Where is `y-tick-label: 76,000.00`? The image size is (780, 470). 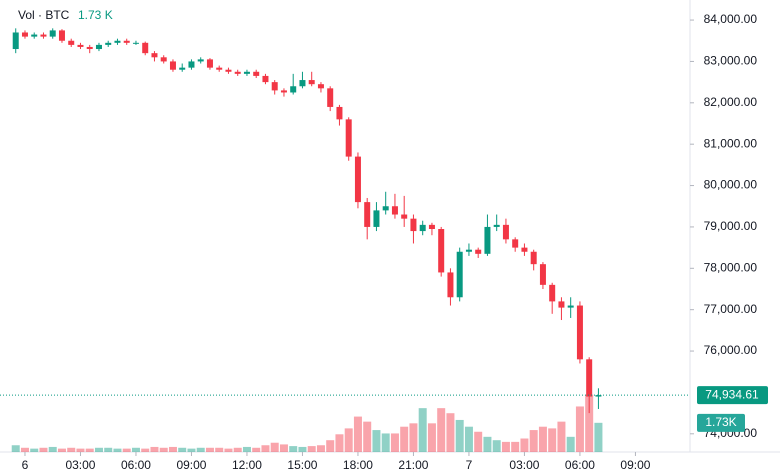 y-tick-label: 76,000.00 is located at coordinates (731, 350).